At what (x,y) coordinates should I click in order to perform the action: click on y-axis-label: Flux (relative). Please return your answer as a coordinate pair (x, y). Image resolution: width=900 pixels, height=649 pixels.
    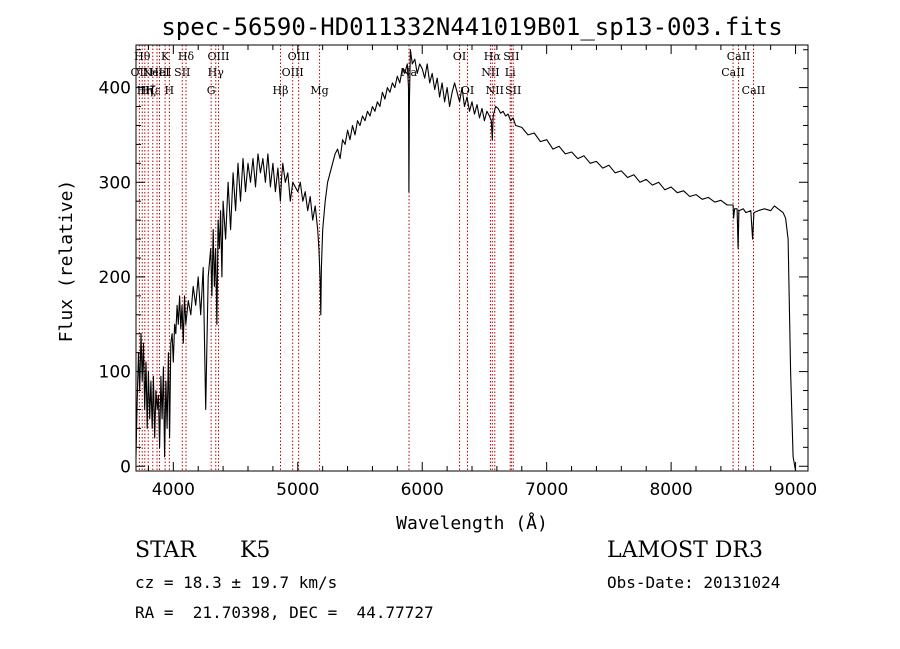
    Looking at the image, I should click on (66, 261).